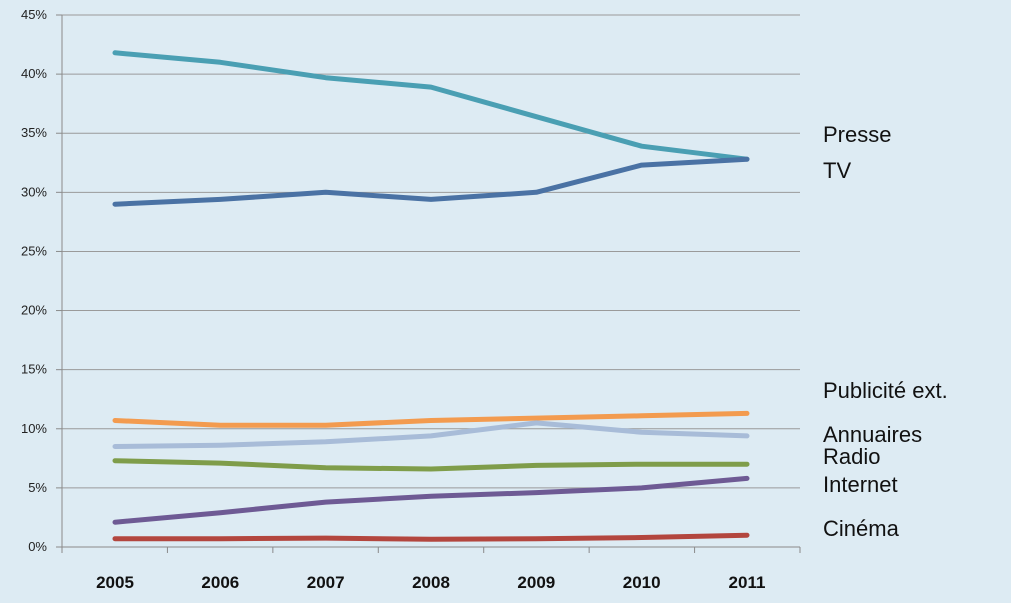 The image size is (1011, 603). I want to click on series-label: Radio, so click(851, 456).